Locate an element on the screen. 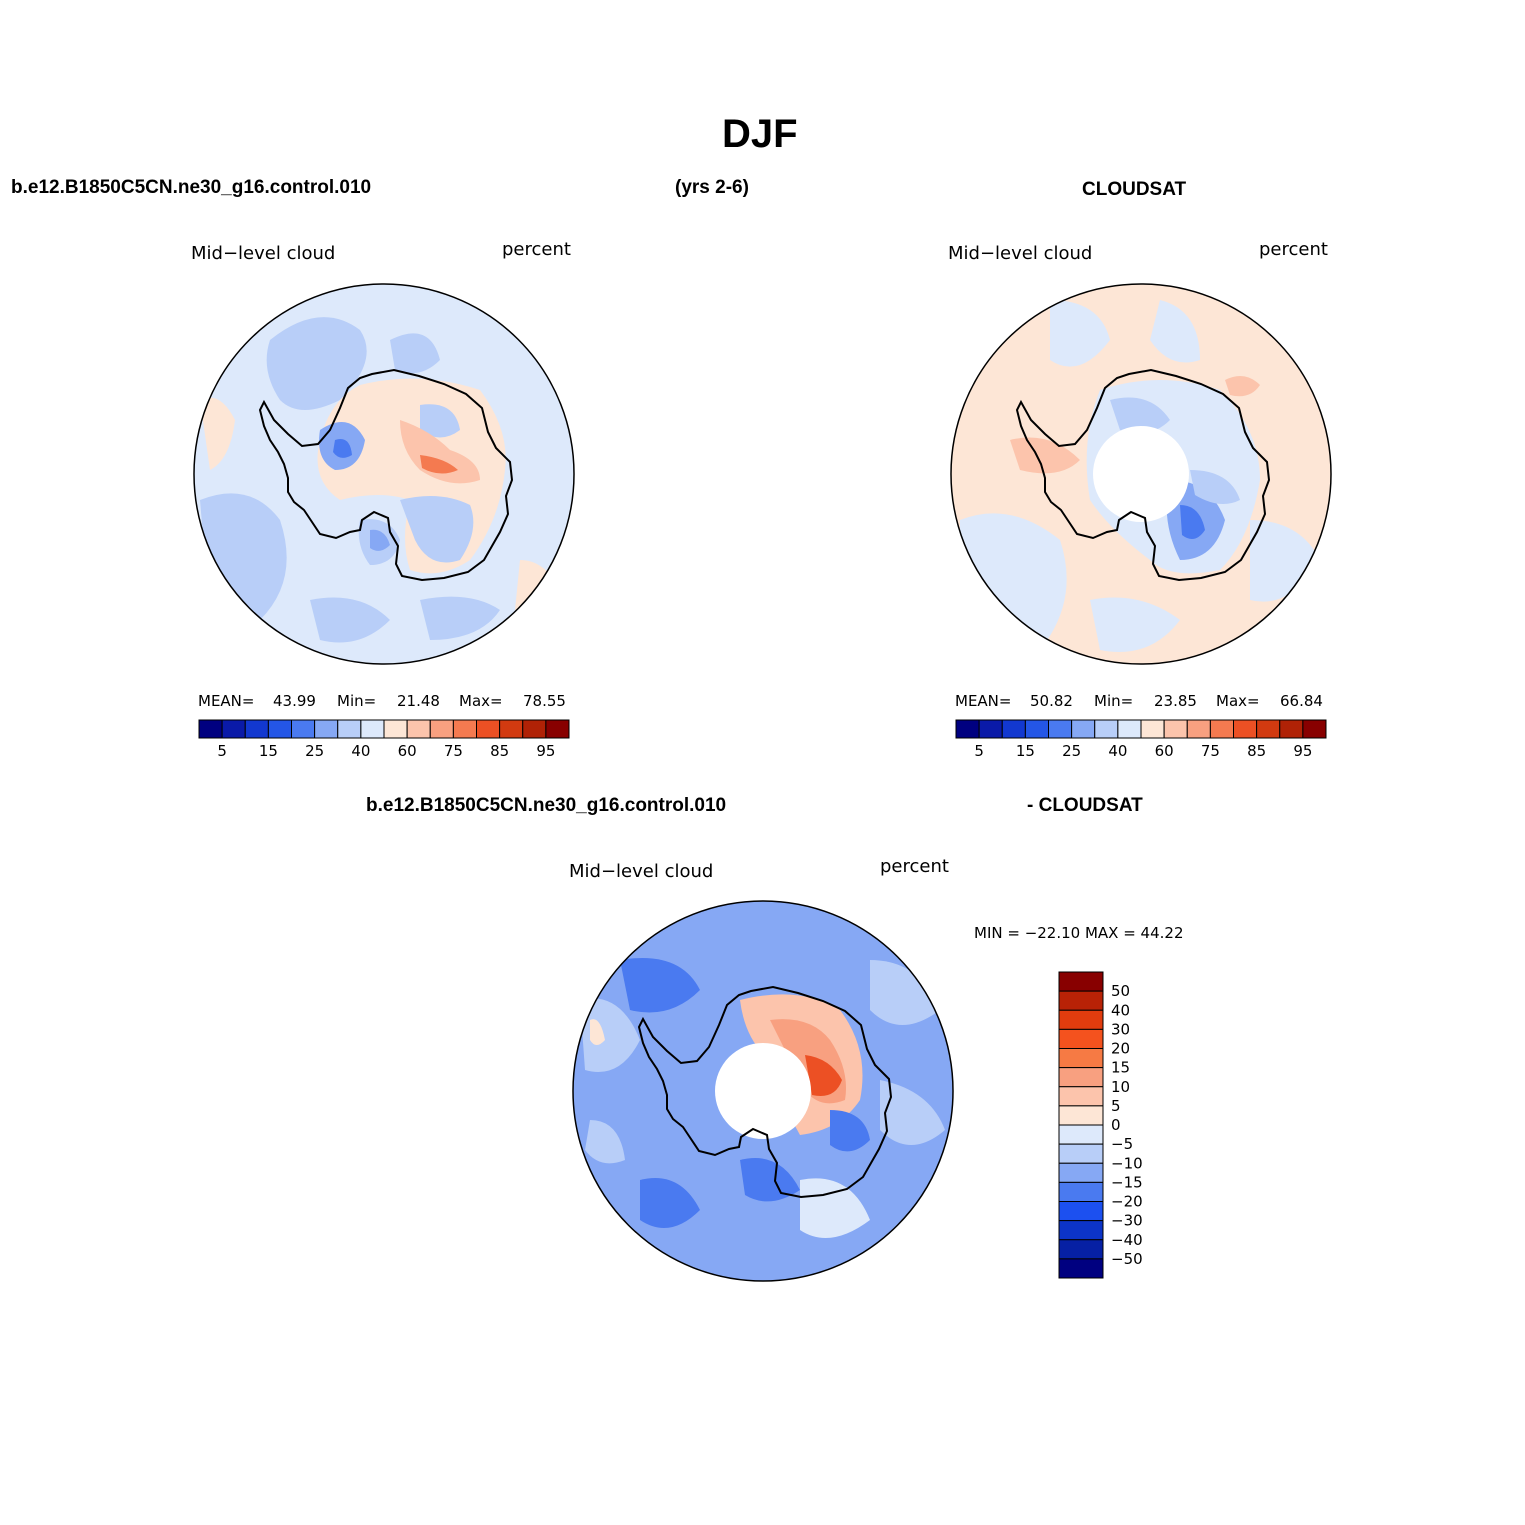 This screenshot has width=1525, height=1525. colorbar-tick-label: −5 is located at coordinates (1122, 1144).